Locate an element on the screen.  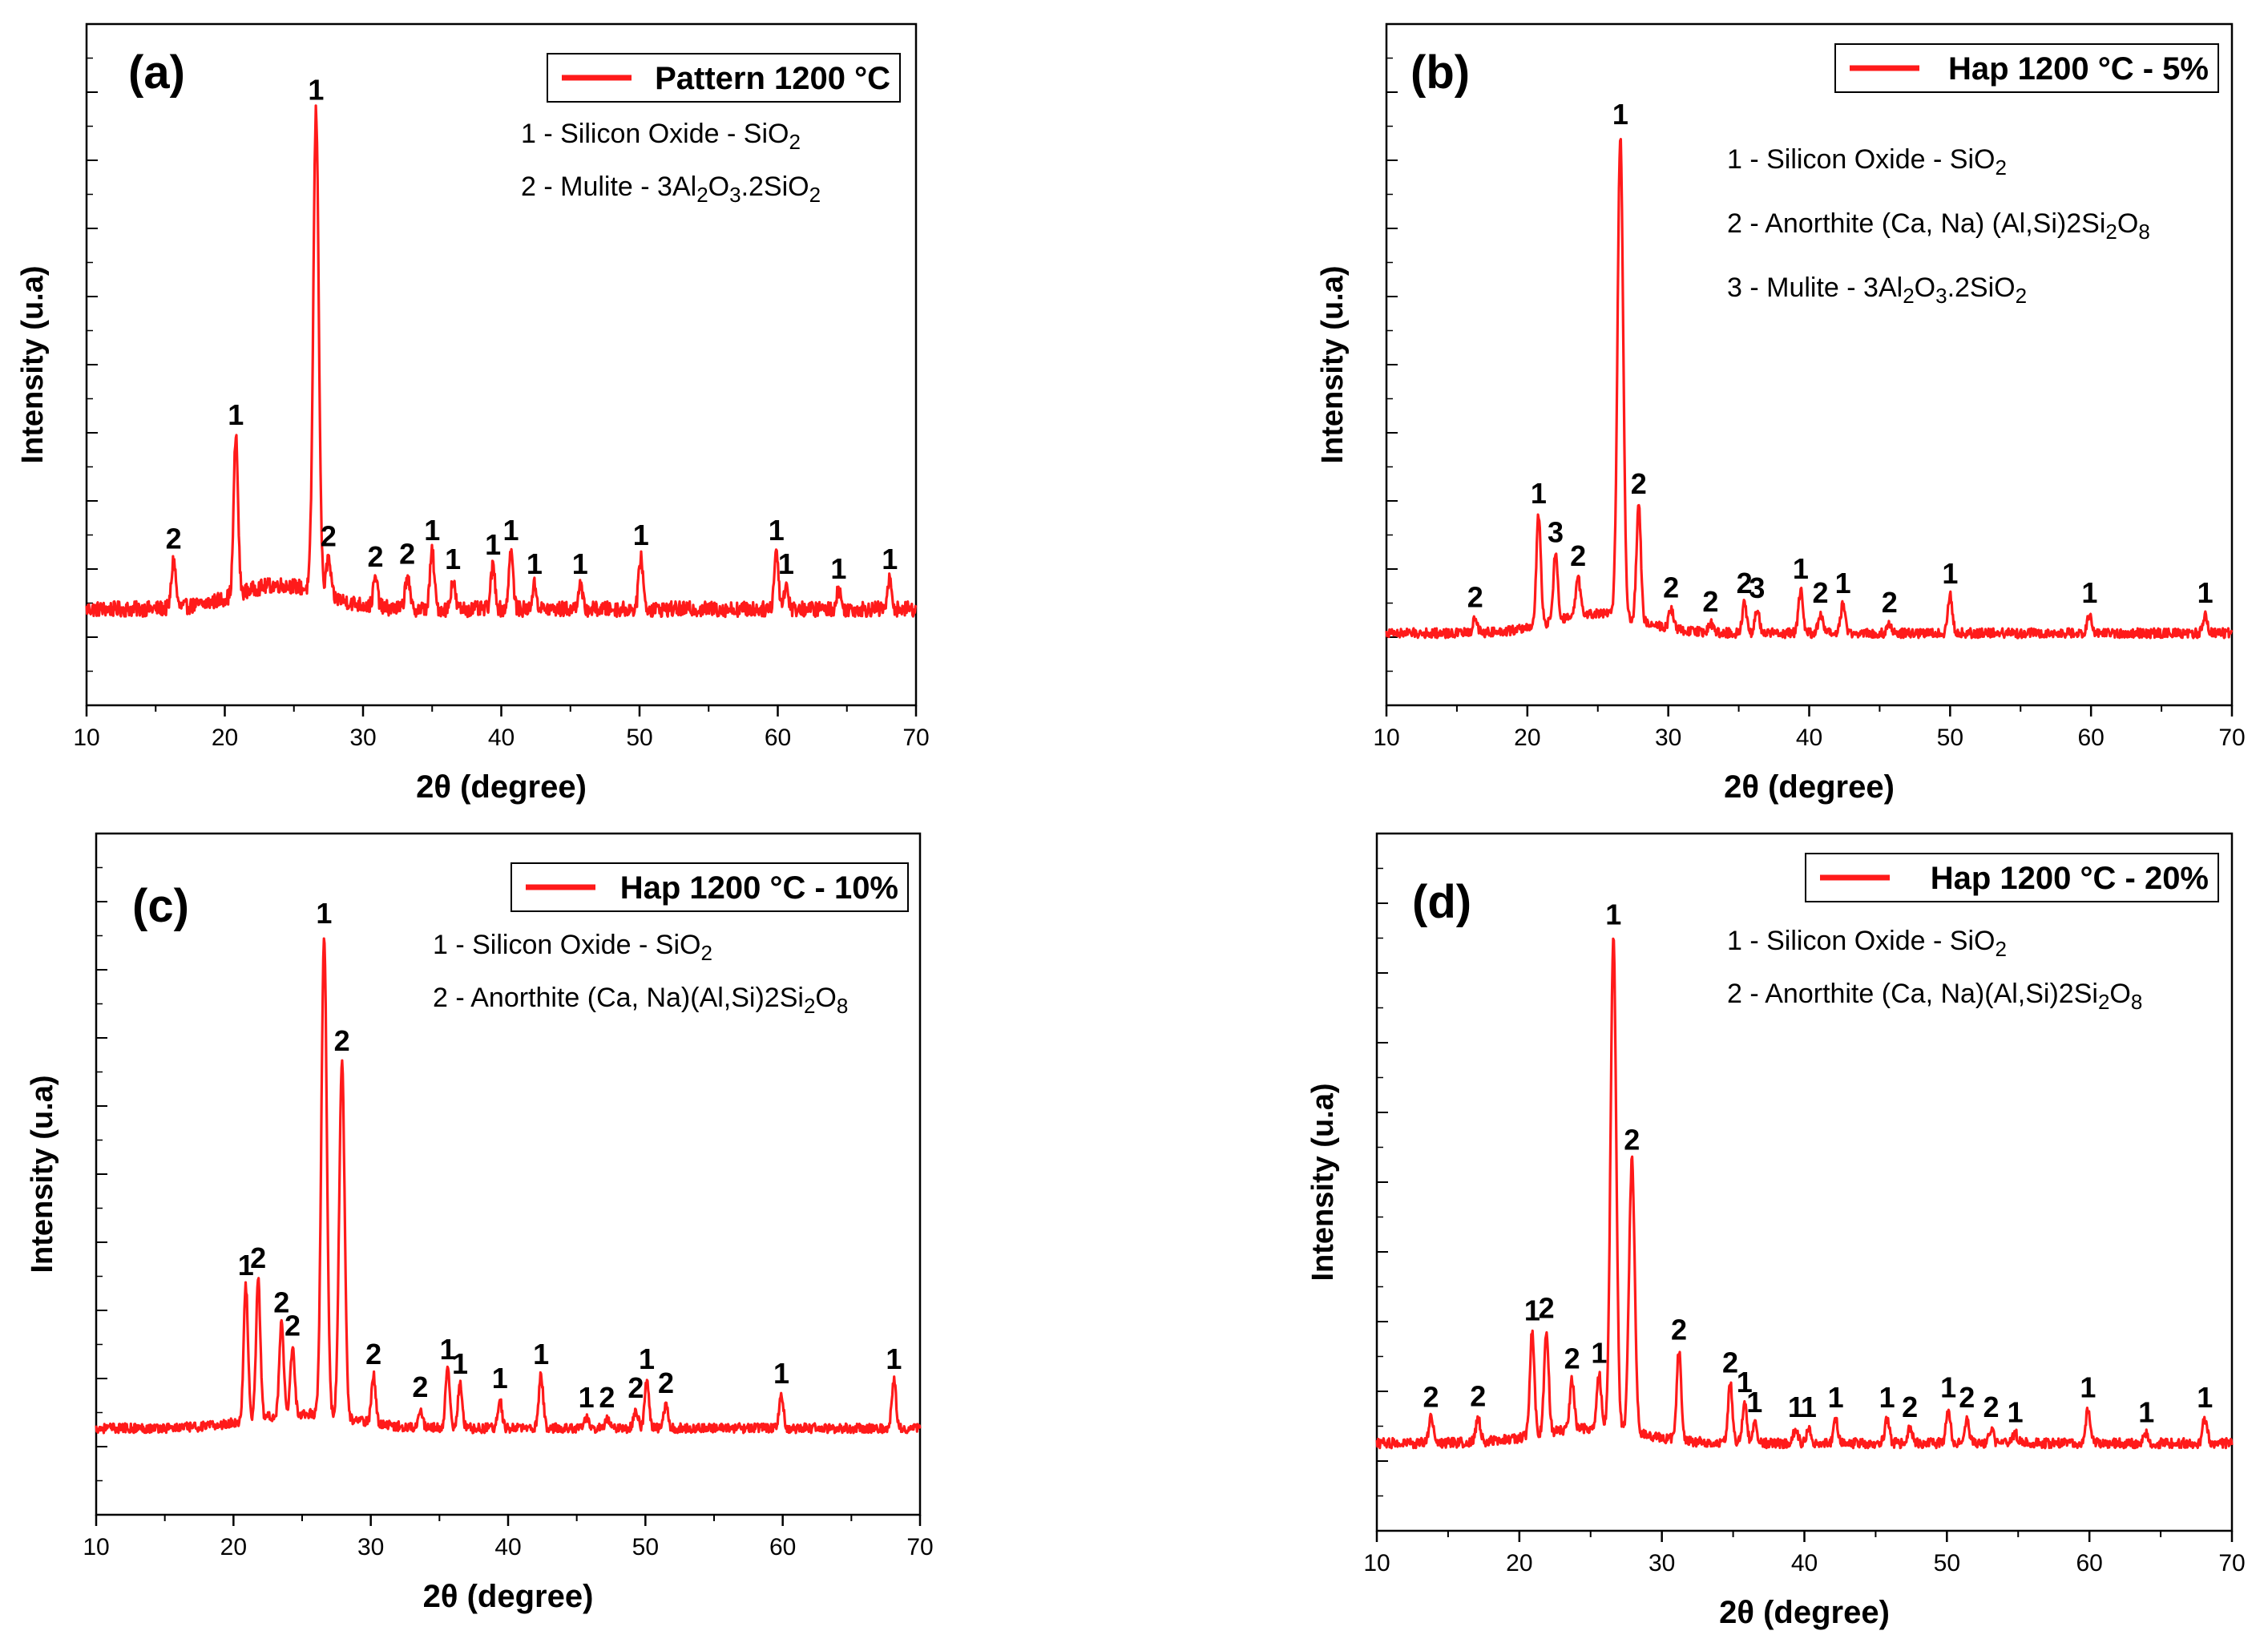
legend-label: Pattern 1200 °C is located at coordinates (772, 78).